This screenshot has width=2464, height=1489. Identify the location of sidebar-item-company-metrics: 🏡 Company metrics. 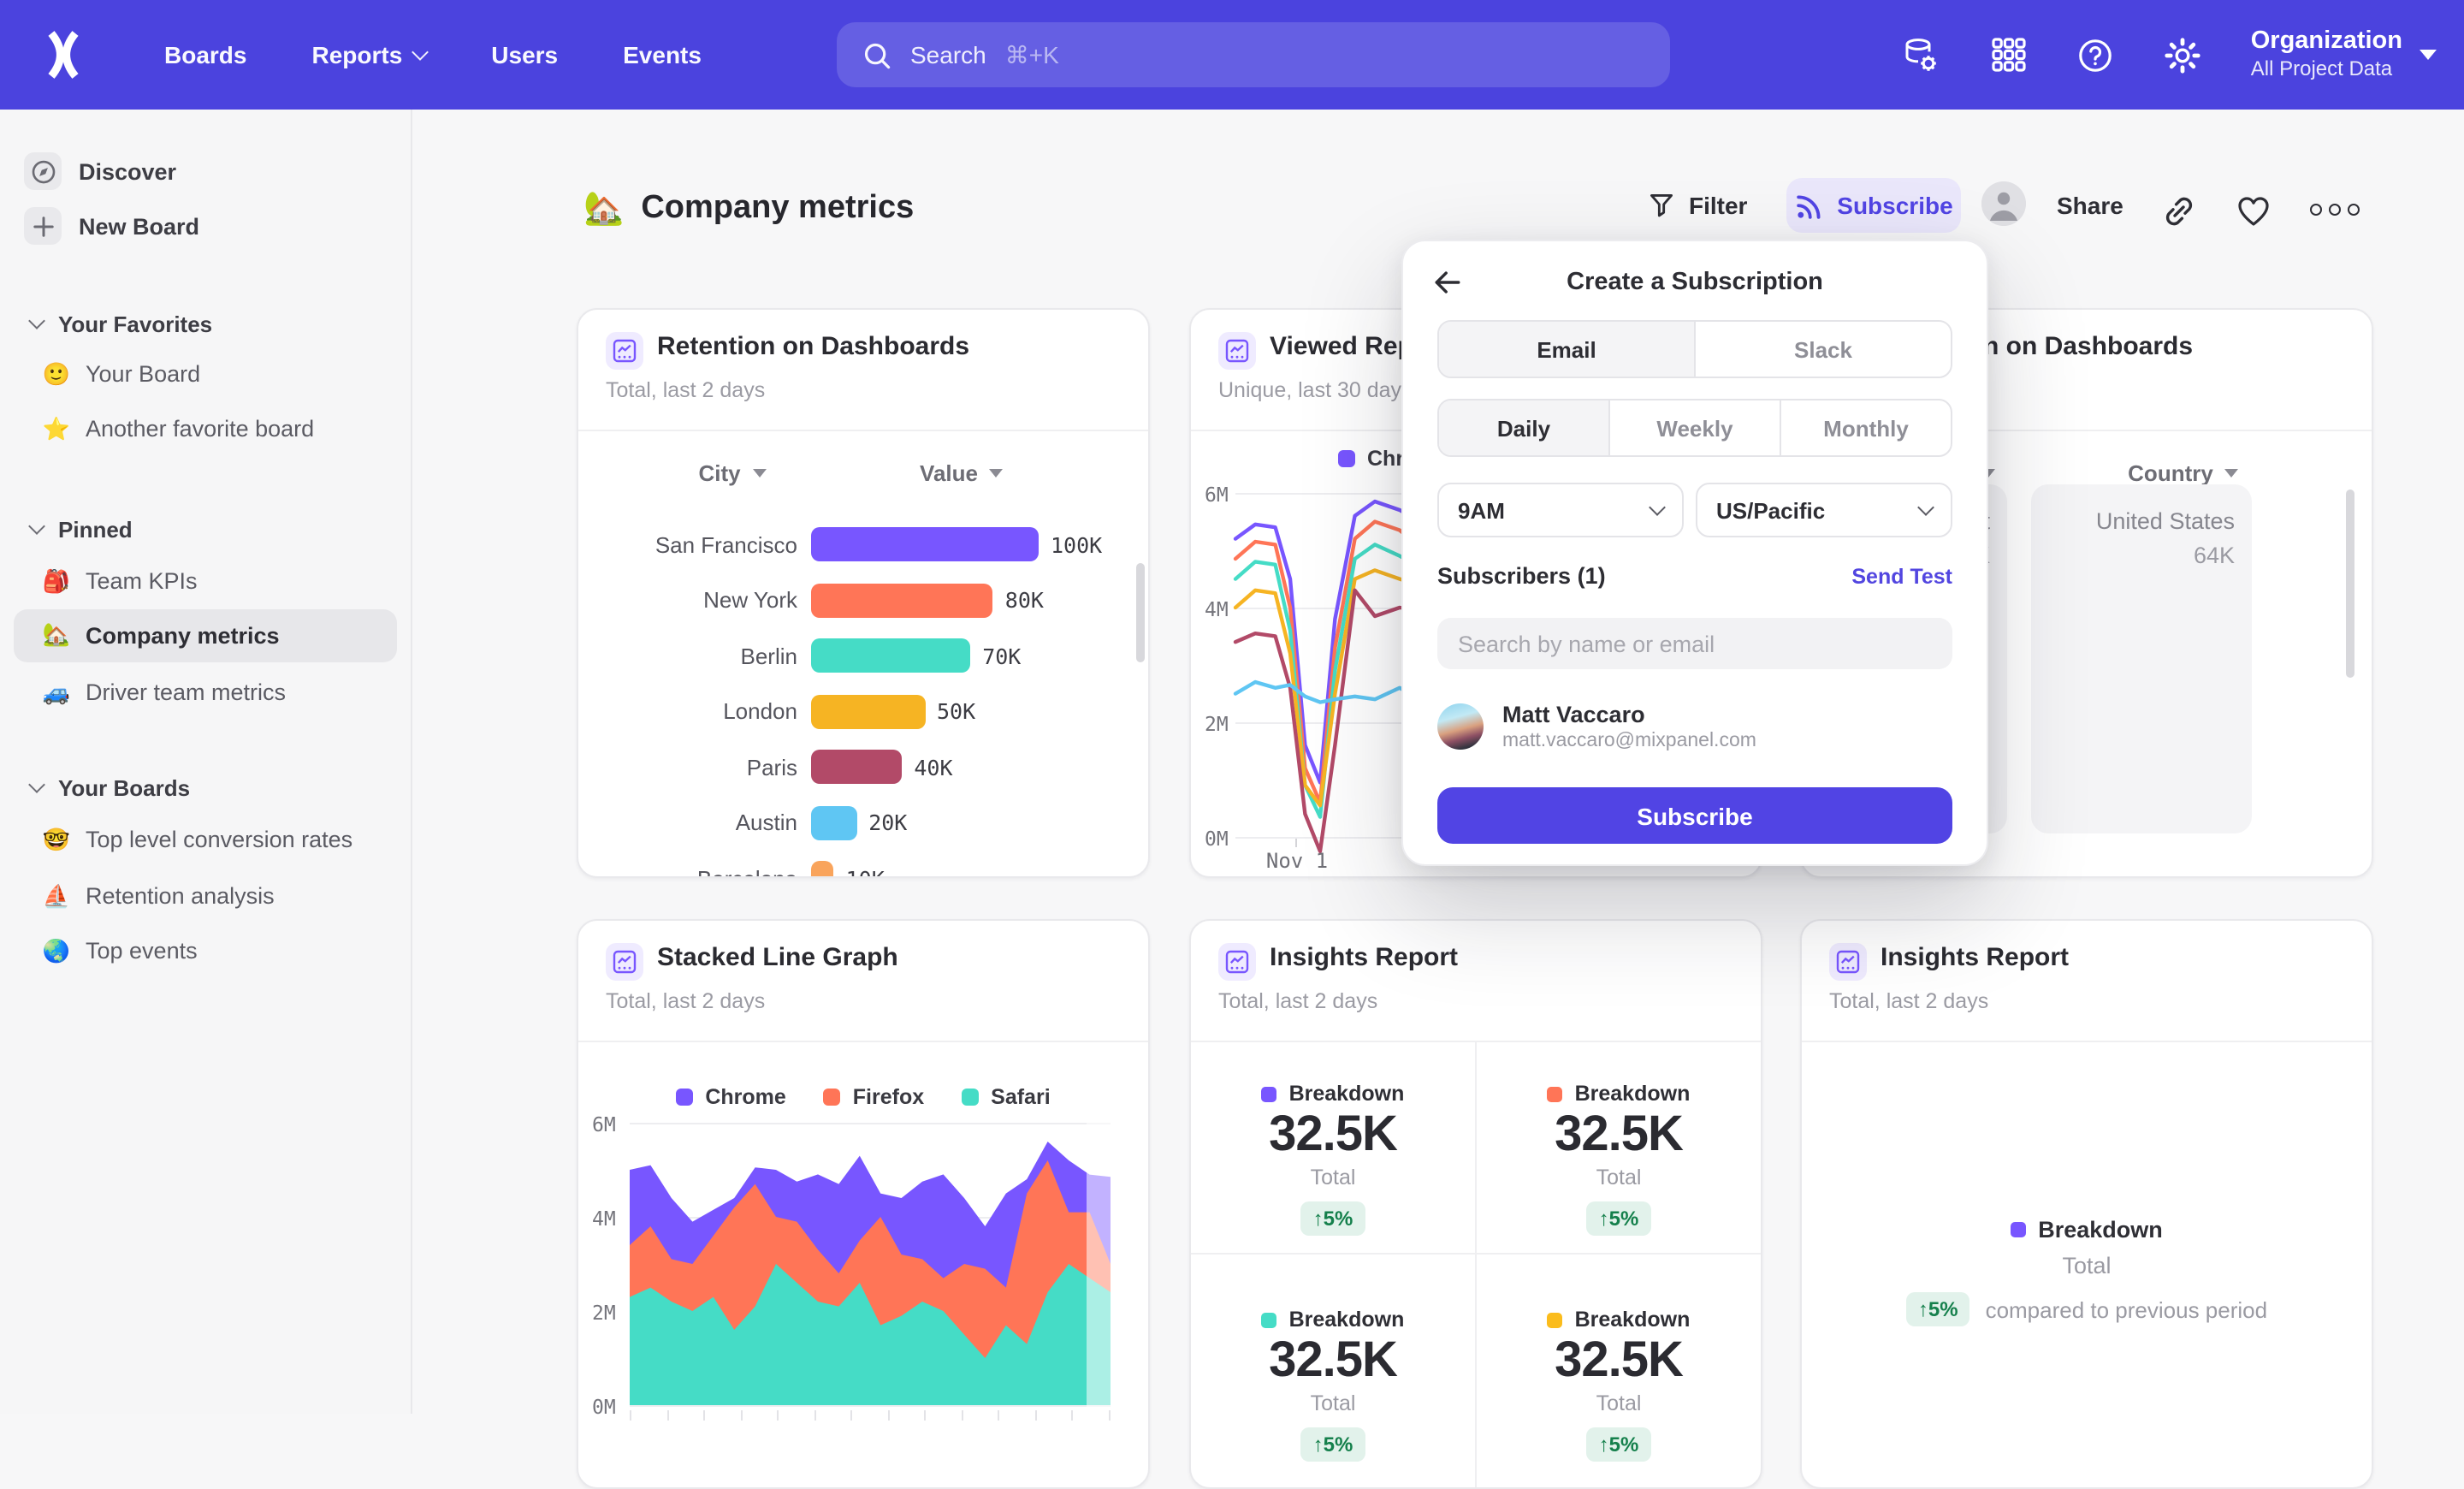
(205, 634).